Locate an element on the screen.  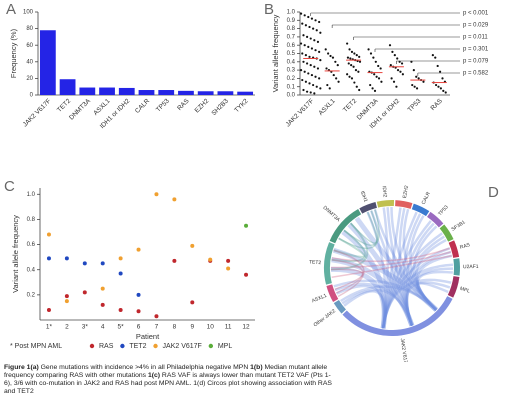
legend-marker is located at coordinates (92, 346).